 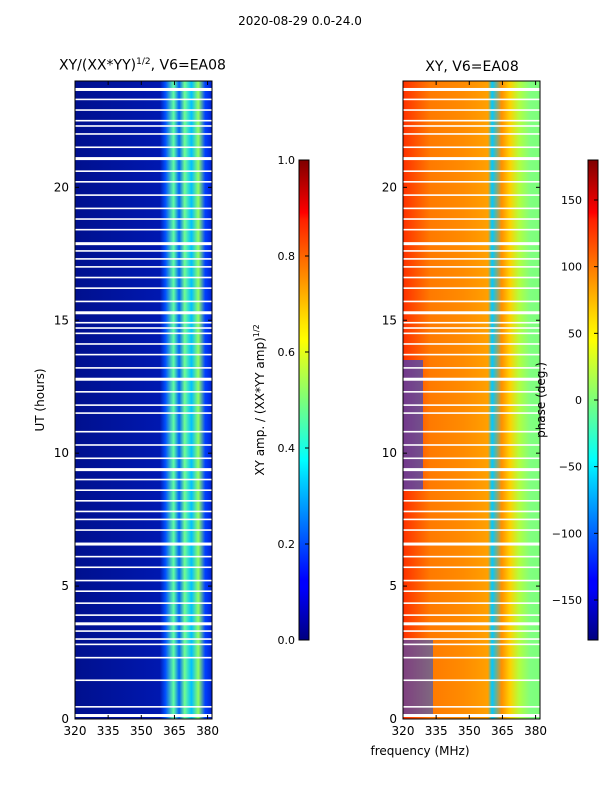 I want to click on y-tick-label: 10, so click(x=389, y=453).